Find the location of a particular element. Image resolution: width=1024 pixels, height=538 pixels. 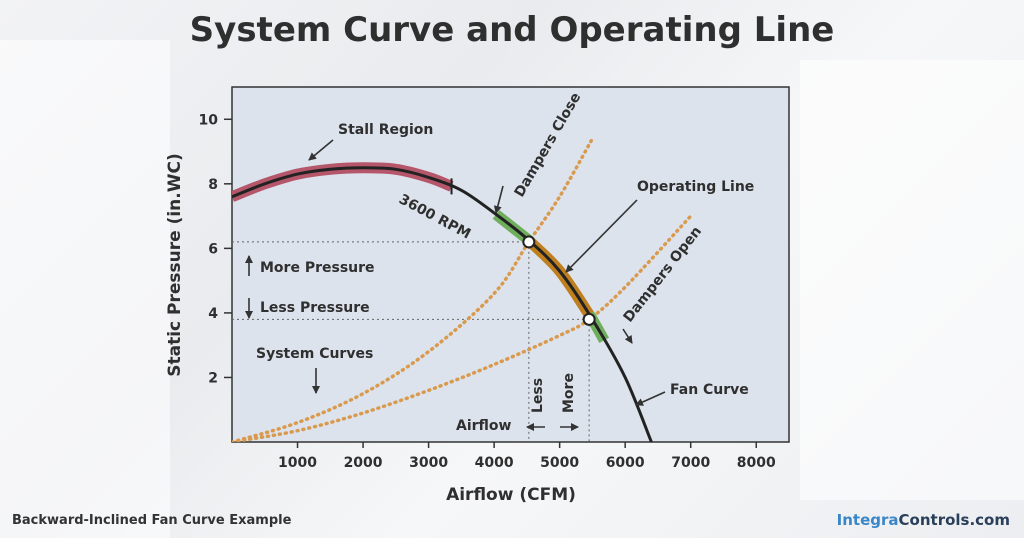

fan-curve-arrow is located at coordinates (650, 398).